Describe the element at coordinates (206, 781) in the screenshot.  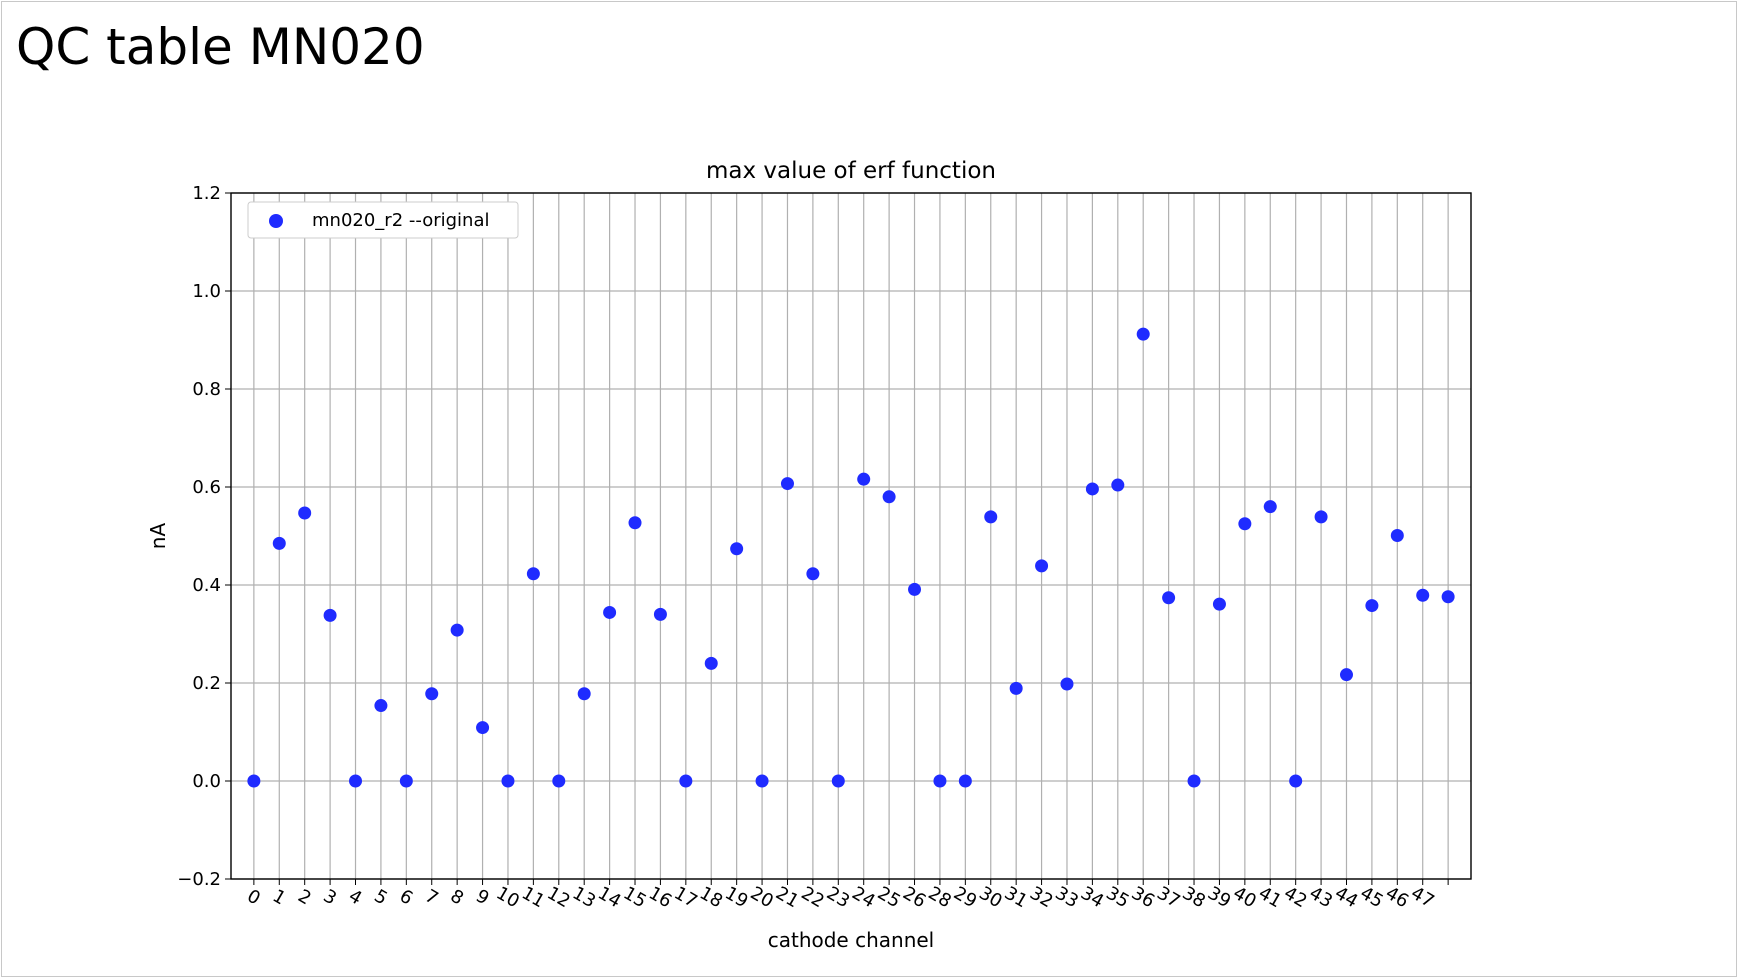
I see `y-tick-label: 0.0` at that location.